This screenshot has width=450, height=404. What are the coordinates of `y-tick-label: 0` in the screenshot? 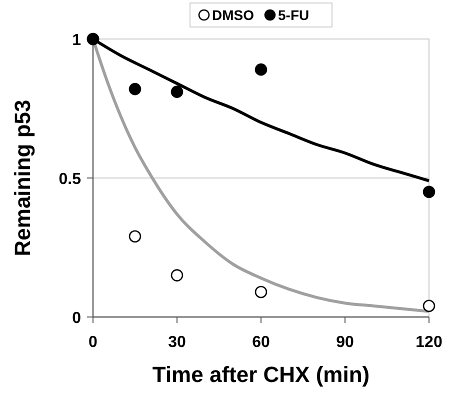 It's located at (77, 318).